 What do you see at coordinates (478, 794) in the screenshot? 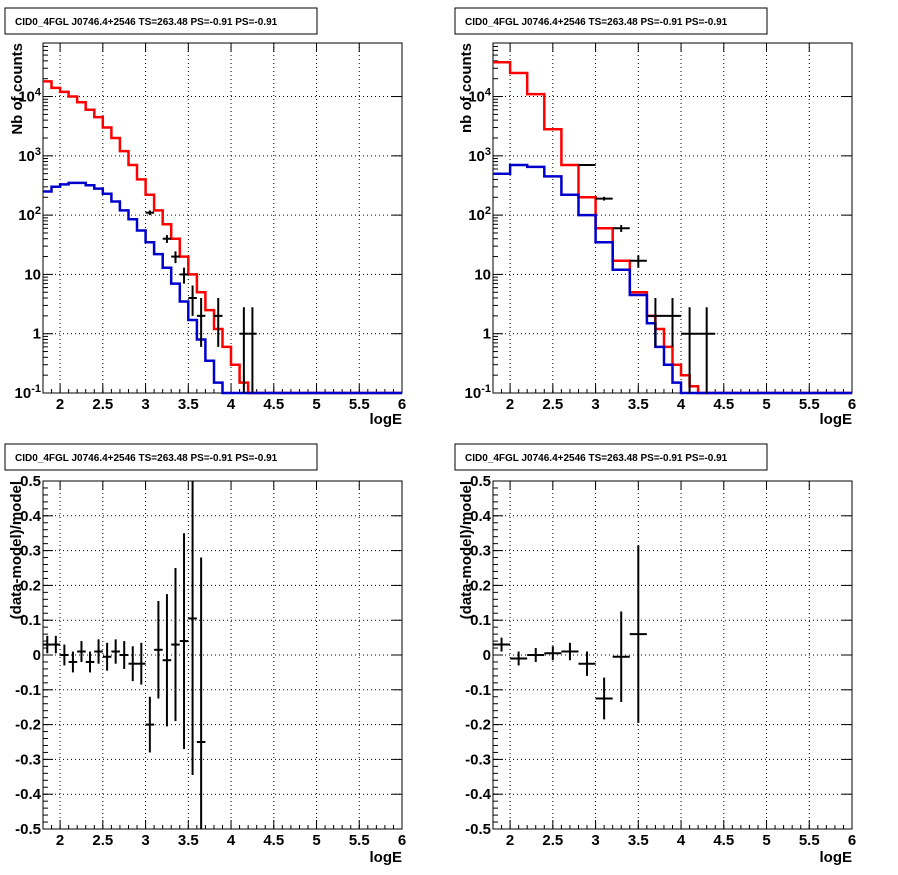
I see `y-tick-label: -0.4` at bounding box center [478, 794].